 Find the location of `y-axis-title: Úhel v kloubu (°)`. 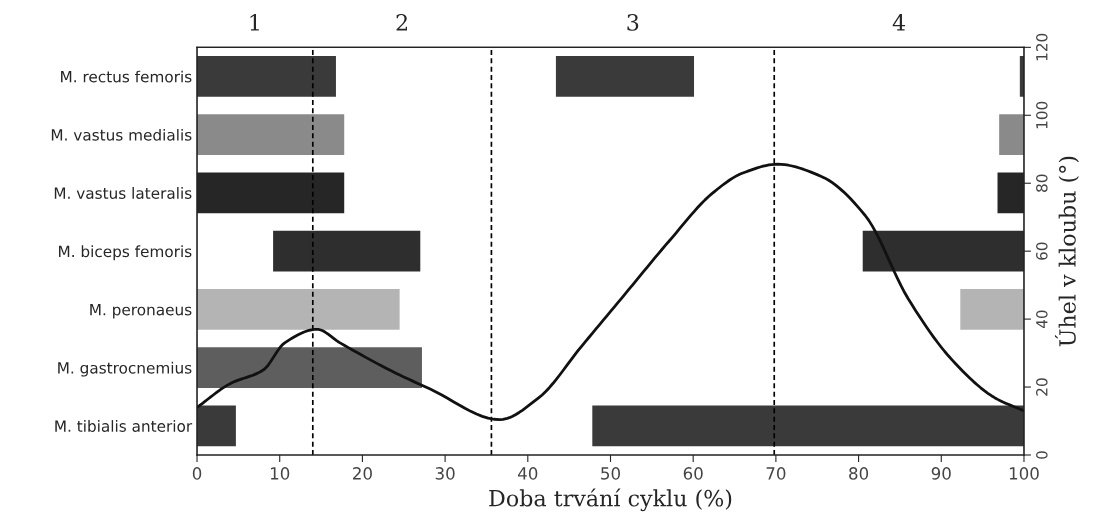

y-axis-title: Úhel v kloubu (°) is located at coordinates (1066, 251).